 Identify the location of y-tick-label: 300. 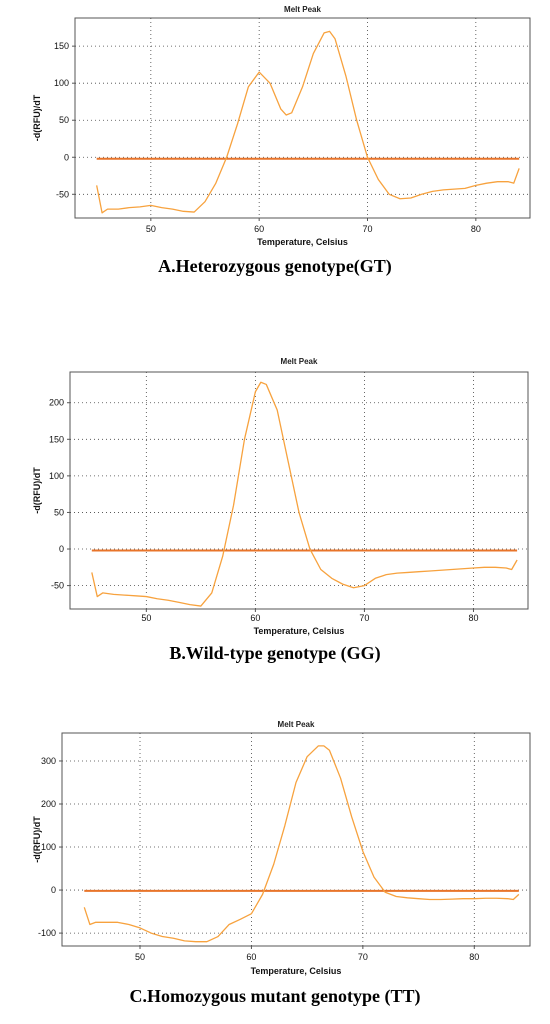
(48, 761).